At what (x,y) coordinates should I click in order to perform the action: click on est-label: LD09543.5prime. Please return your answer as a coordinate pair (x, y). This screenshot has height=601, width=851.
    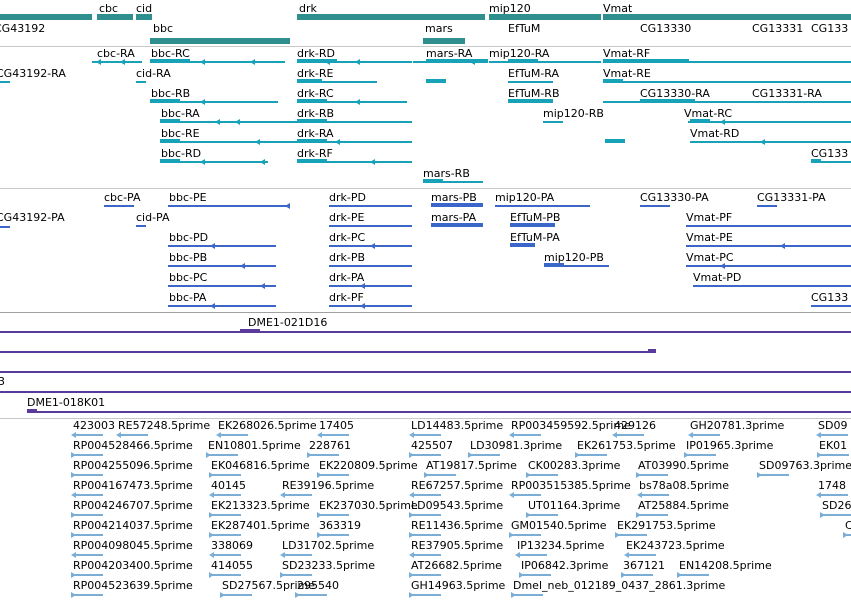
    Looking at the image, I should click on (457, 505).